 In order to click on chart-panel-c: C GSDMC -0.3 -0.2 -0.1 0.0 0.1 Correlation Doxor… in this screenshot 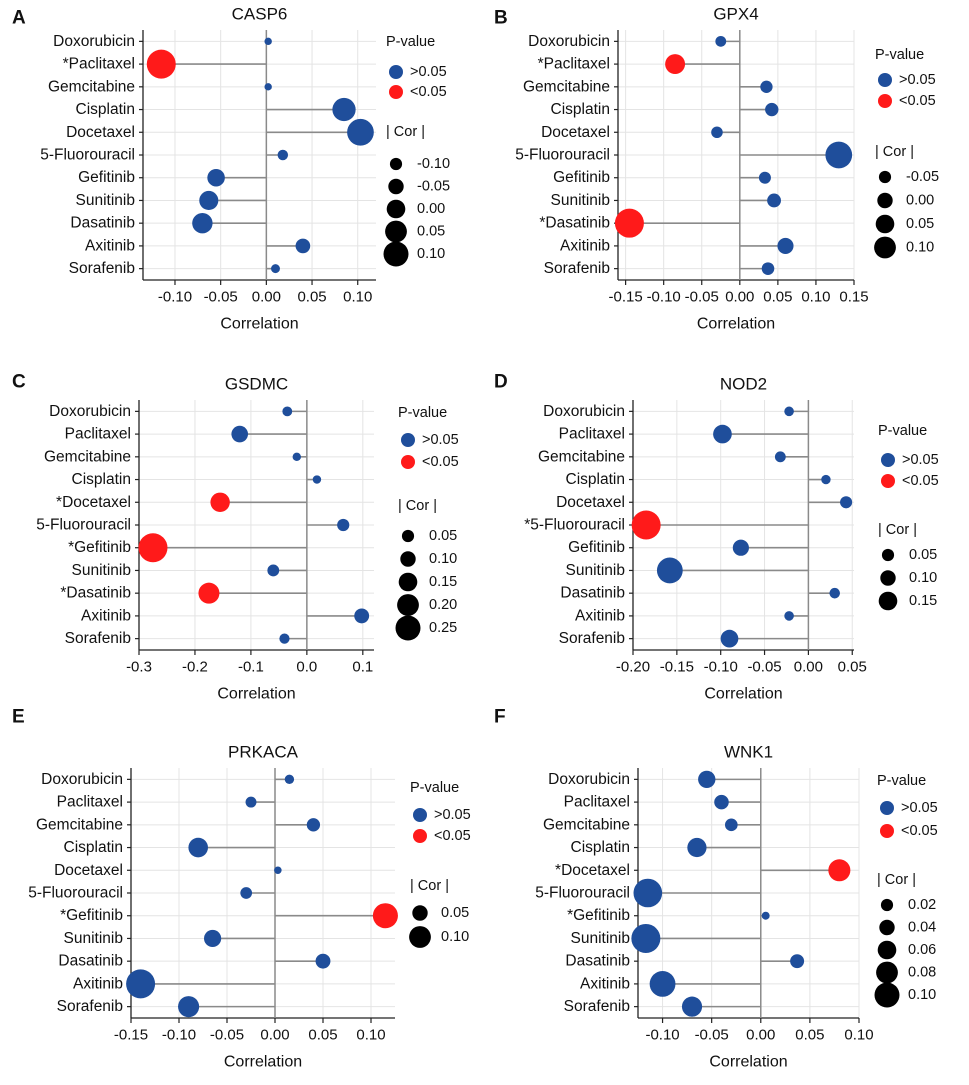, I will do `click(235, 537)`.